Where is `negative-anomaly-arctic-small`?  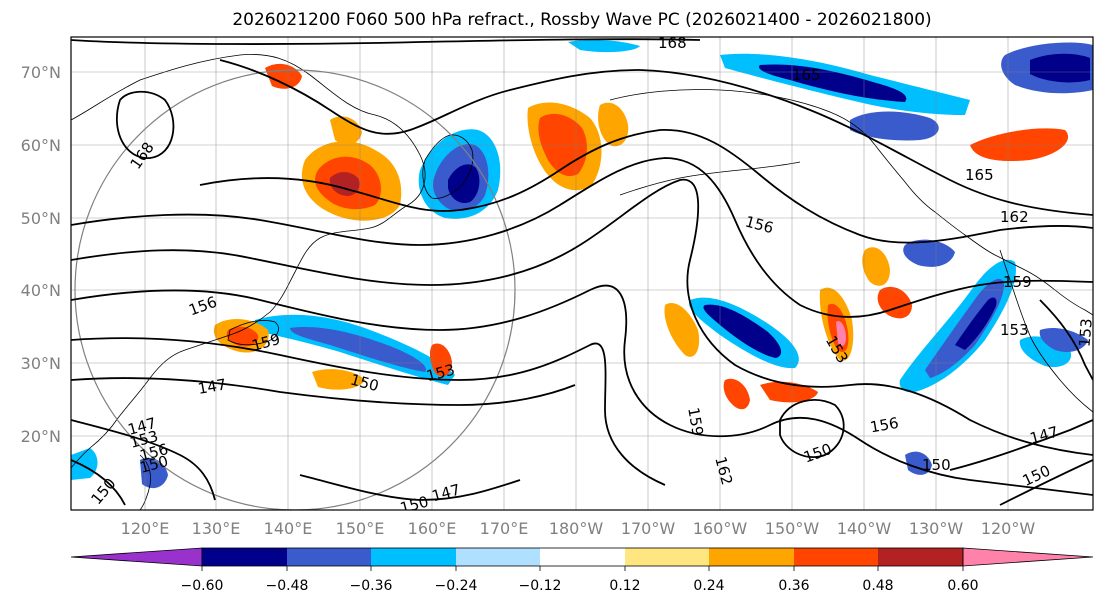 negative-anomaly-arctic-small is located at coordinates (604, 46).